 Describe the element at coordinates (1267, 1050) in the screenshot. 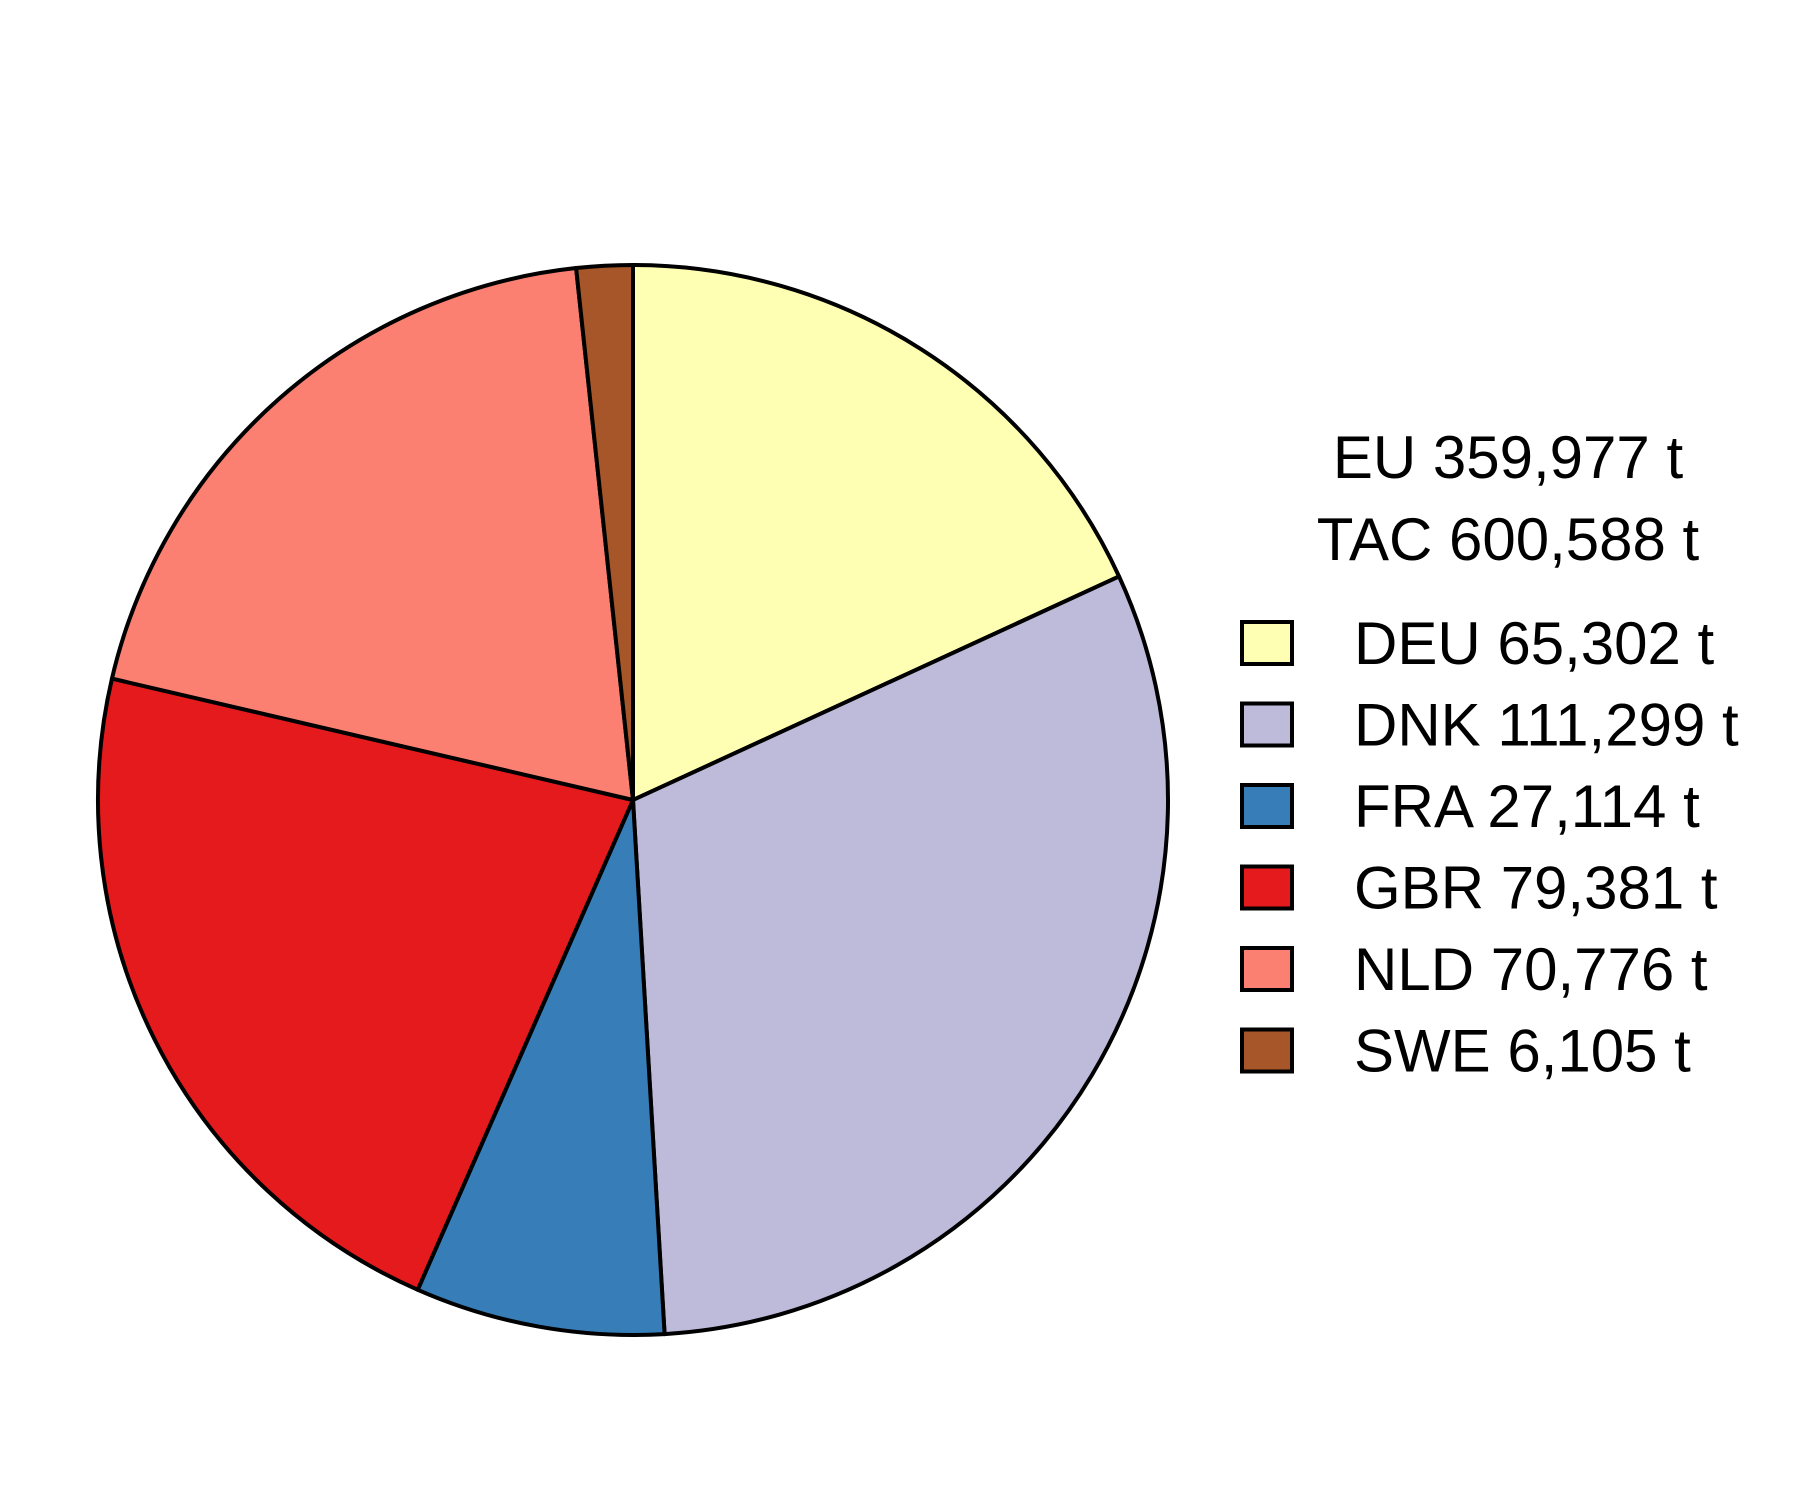

I see `legend-swatch-swe` at that location.